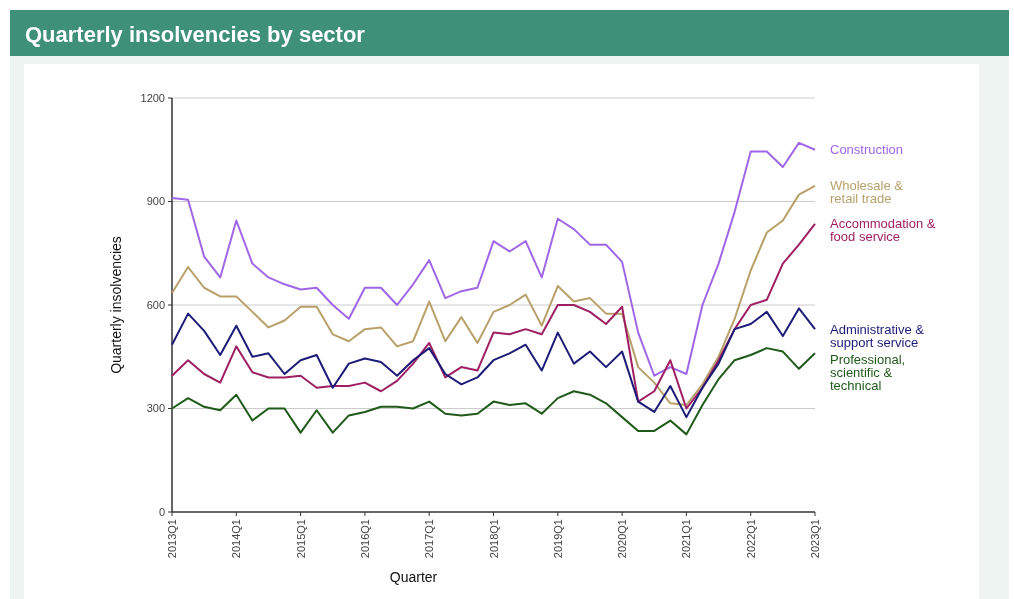  Describe the element at coordinates (622, 539) in the screenshot. I see `x-tick-label: 2020Q1` at that location.